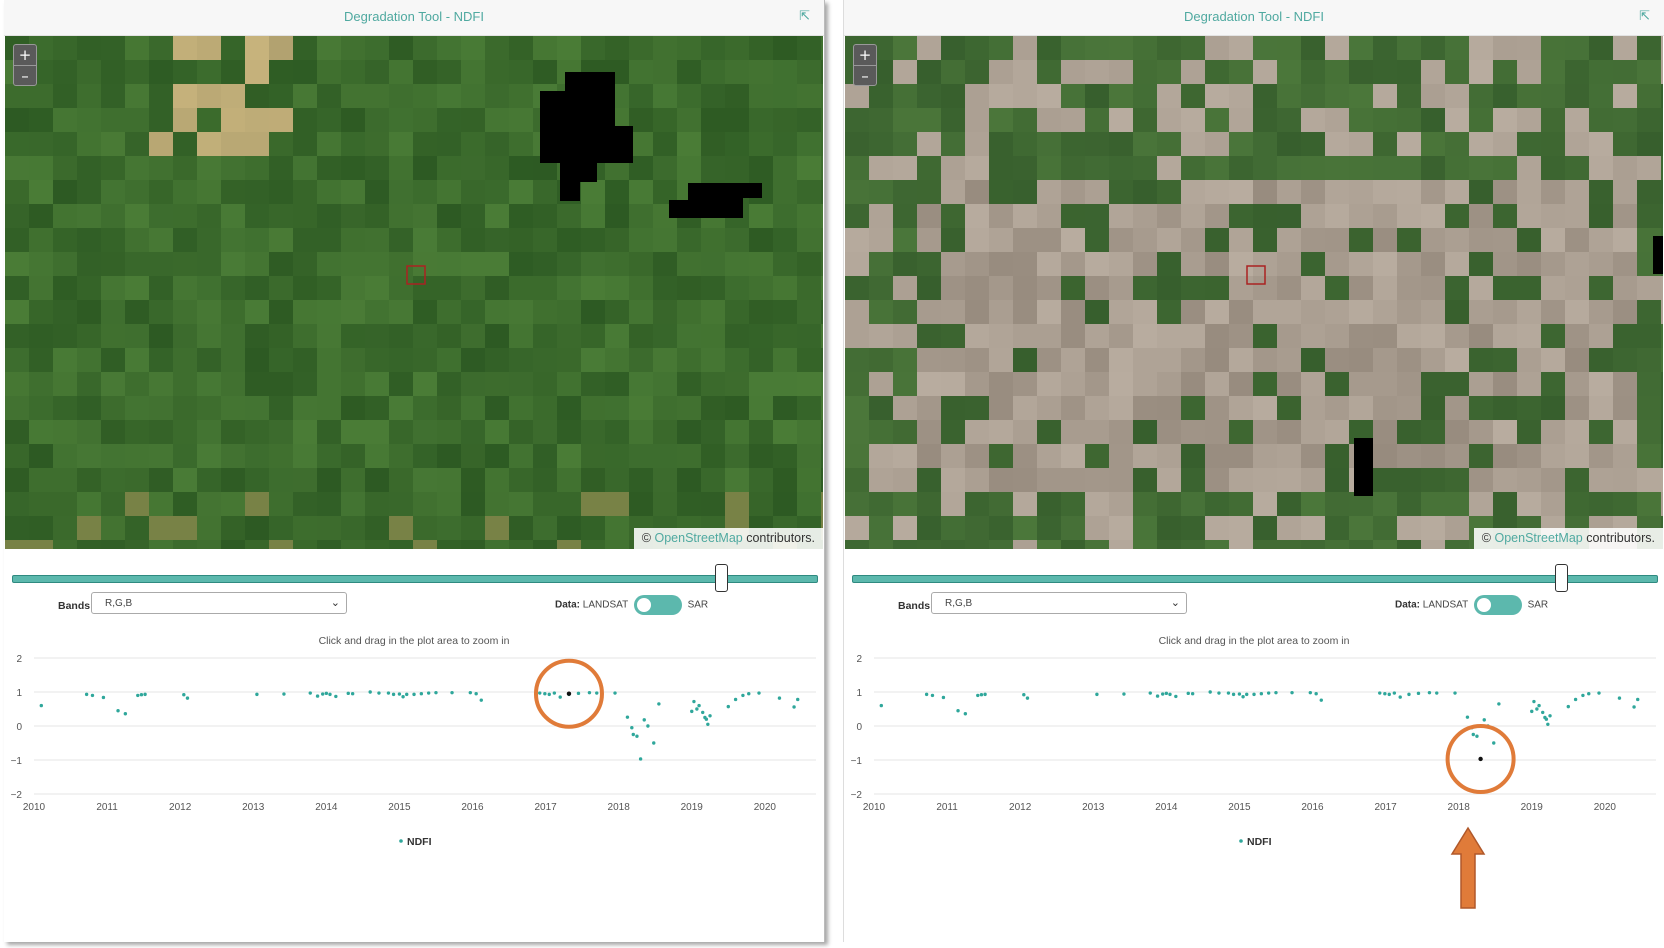 The height and width of the screenshot is (948, 1664). Describe the element at coordinates (1480, 759) in the screenshot. I see `selected-point` at that location.